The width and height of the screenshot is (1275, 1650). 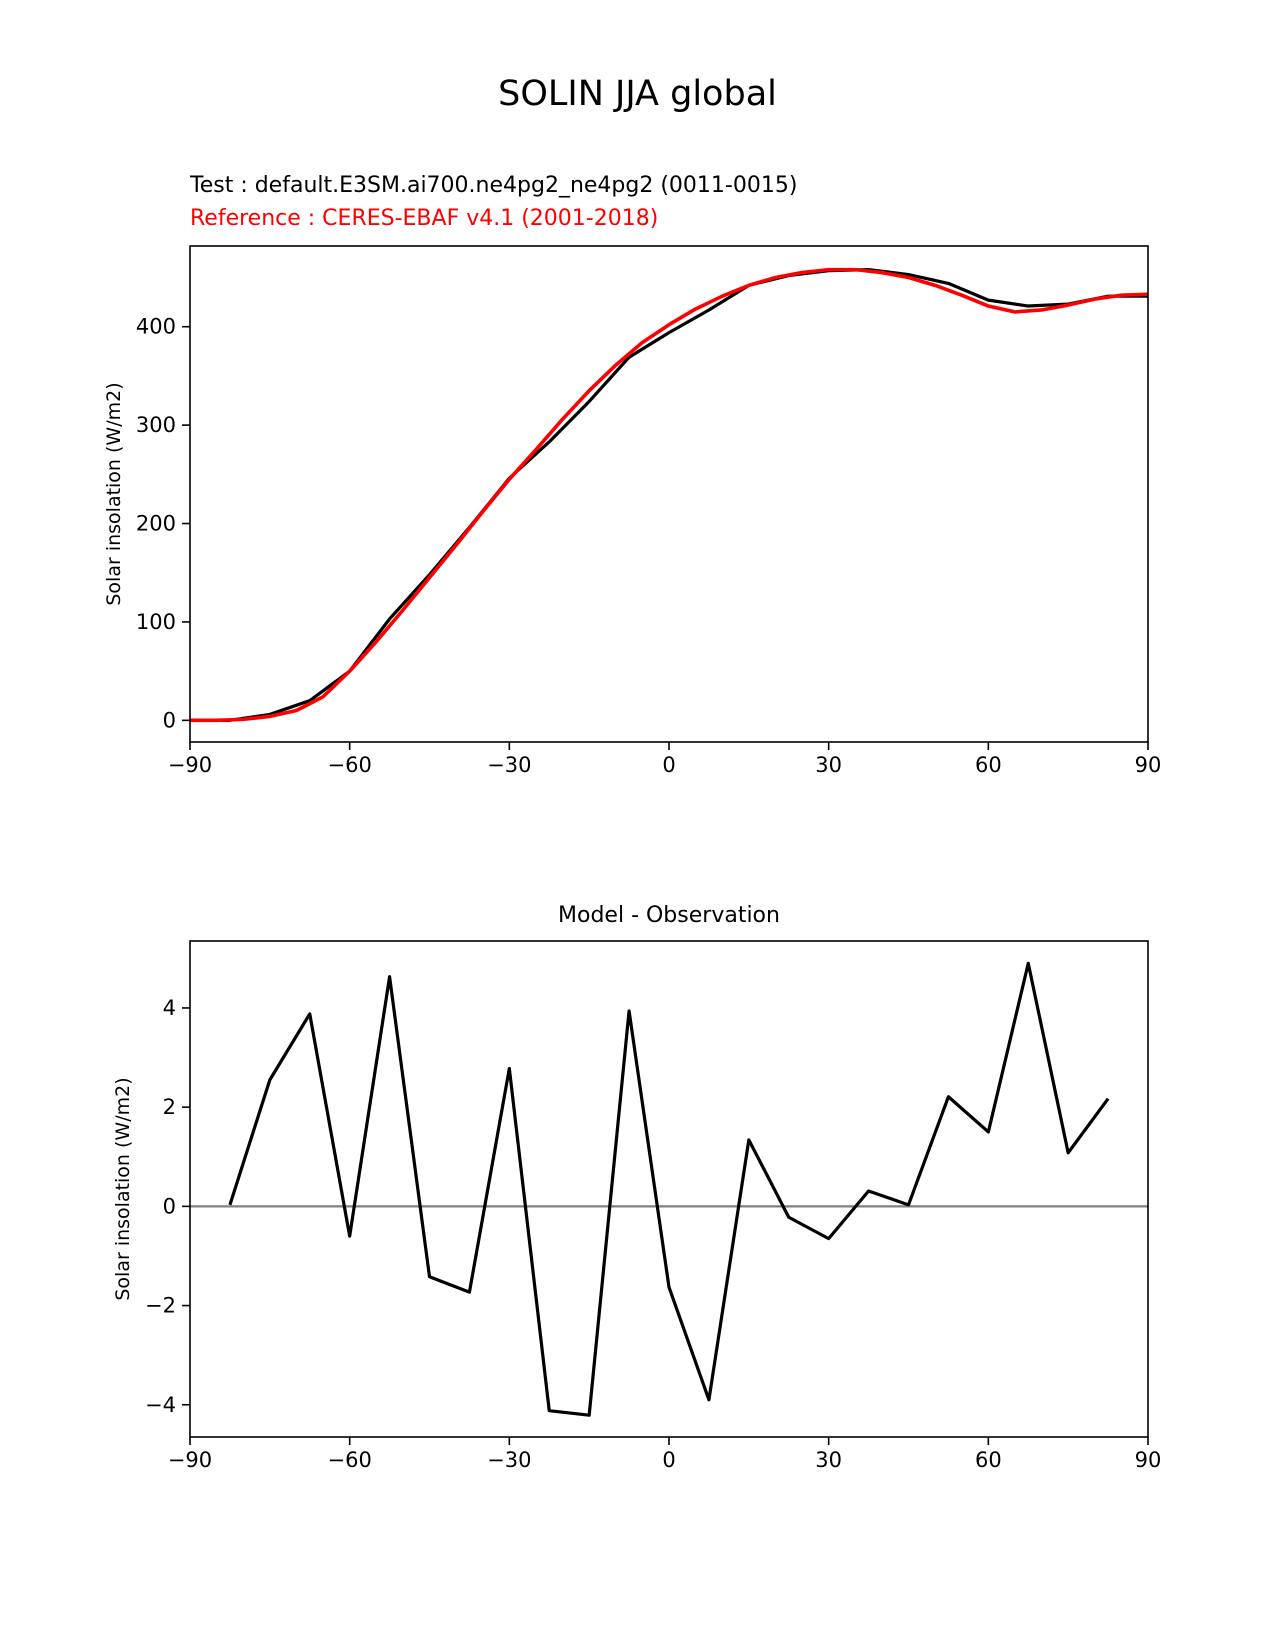 I want to click on bottom-x-tick-label: 30, so click(x=828, y=1460).